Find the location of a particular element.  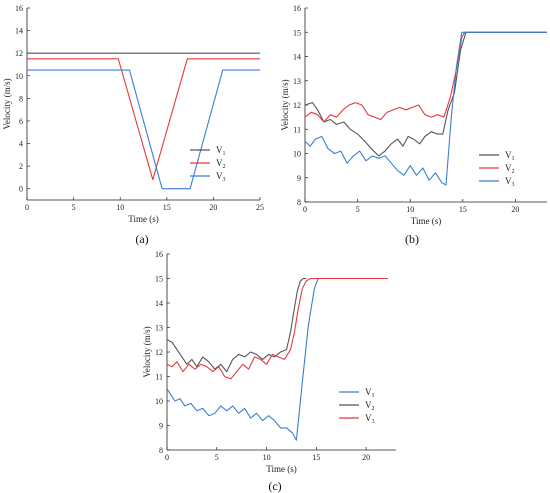

y-tick-label: 4 is located at coordinates (21, 144).